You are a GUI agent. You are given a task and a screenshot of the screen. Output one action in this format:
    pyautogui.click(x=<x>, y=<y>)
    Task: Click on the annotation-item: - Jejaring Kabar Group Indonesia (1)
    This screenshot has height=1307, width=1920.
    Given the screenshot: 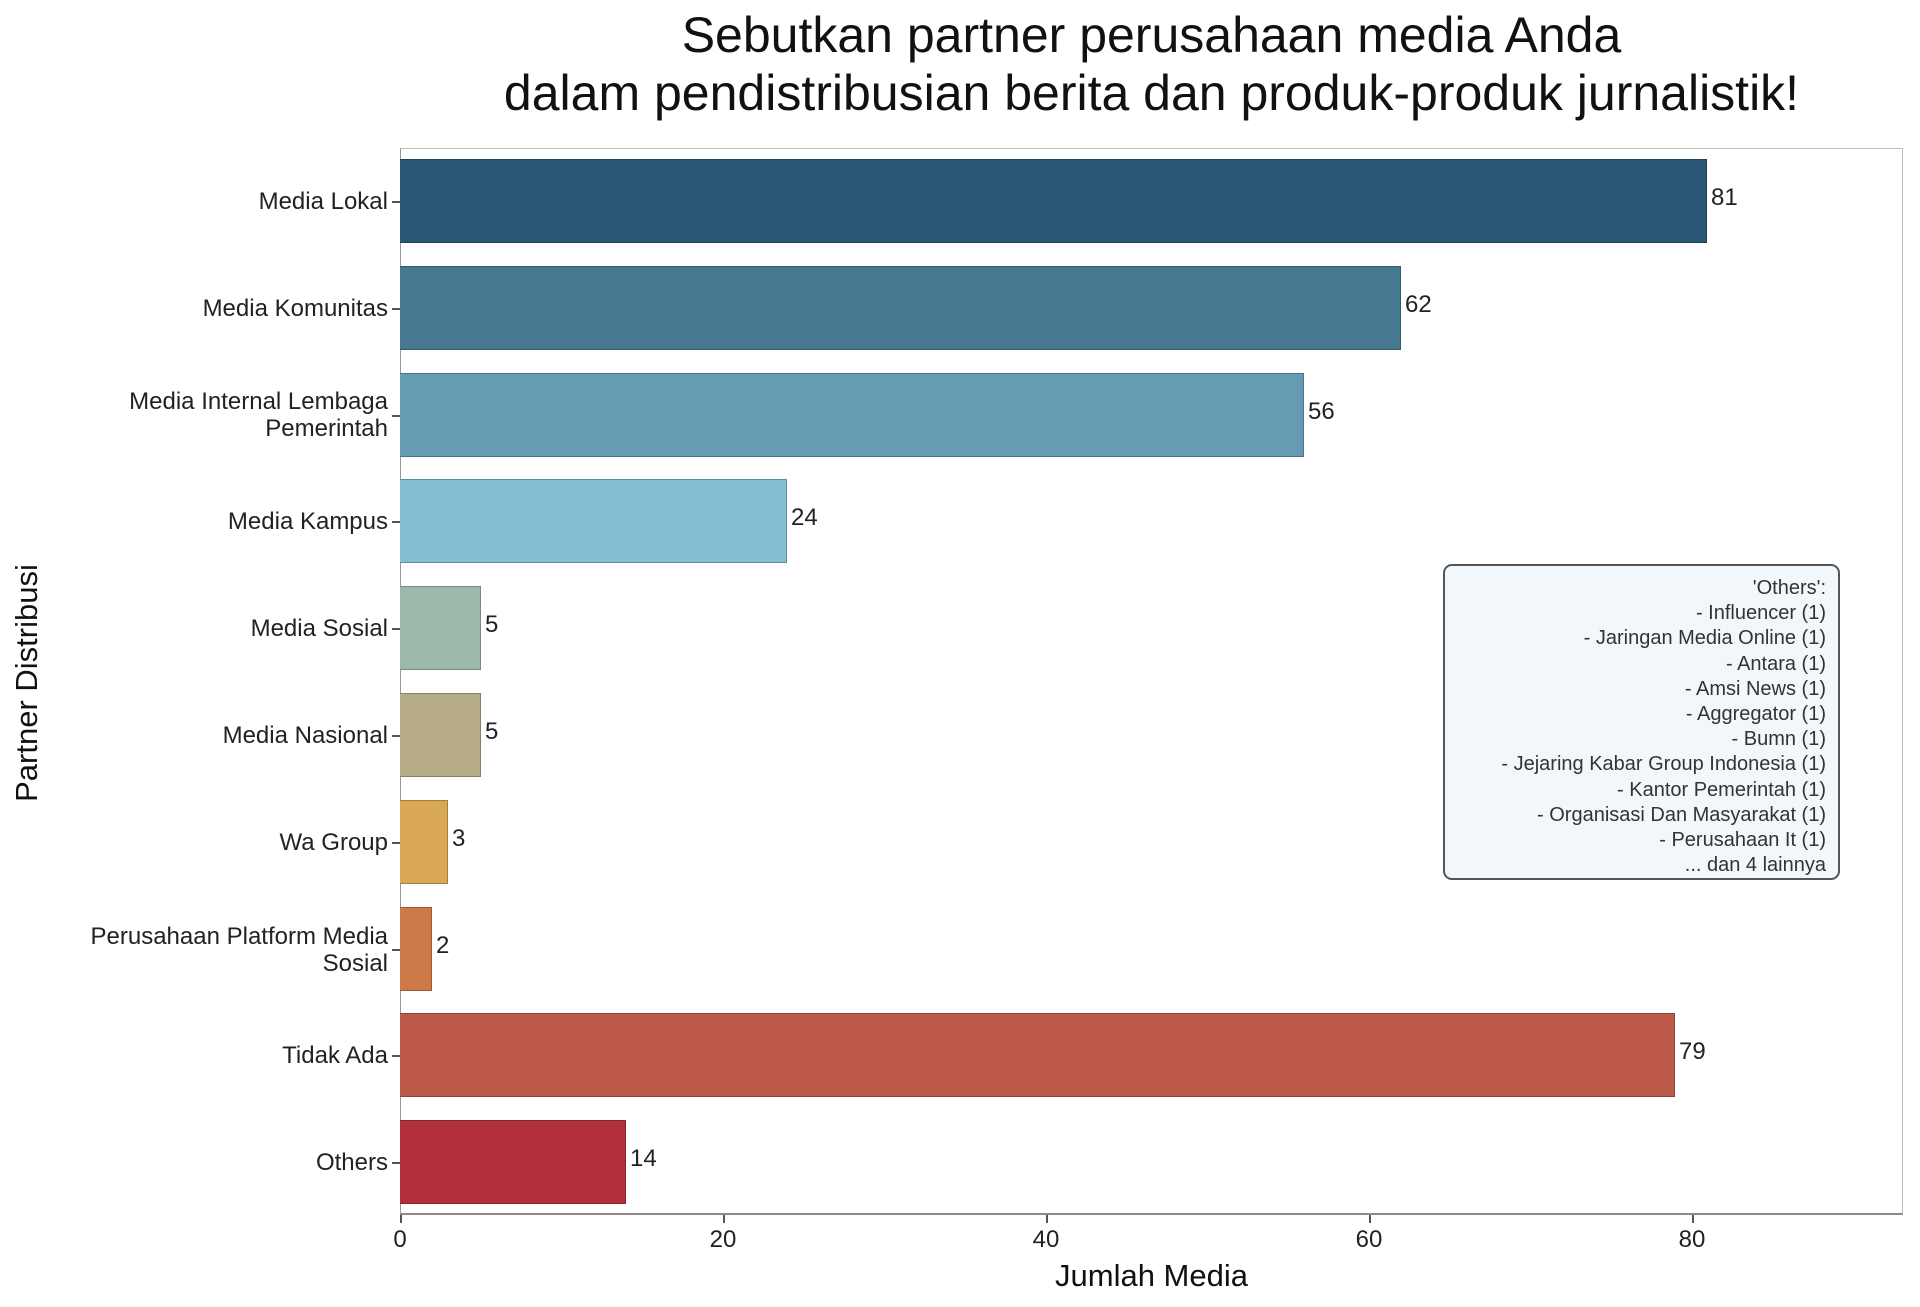 What is the action you would take?
    pyautogui.click(x=1663, y=764)
    